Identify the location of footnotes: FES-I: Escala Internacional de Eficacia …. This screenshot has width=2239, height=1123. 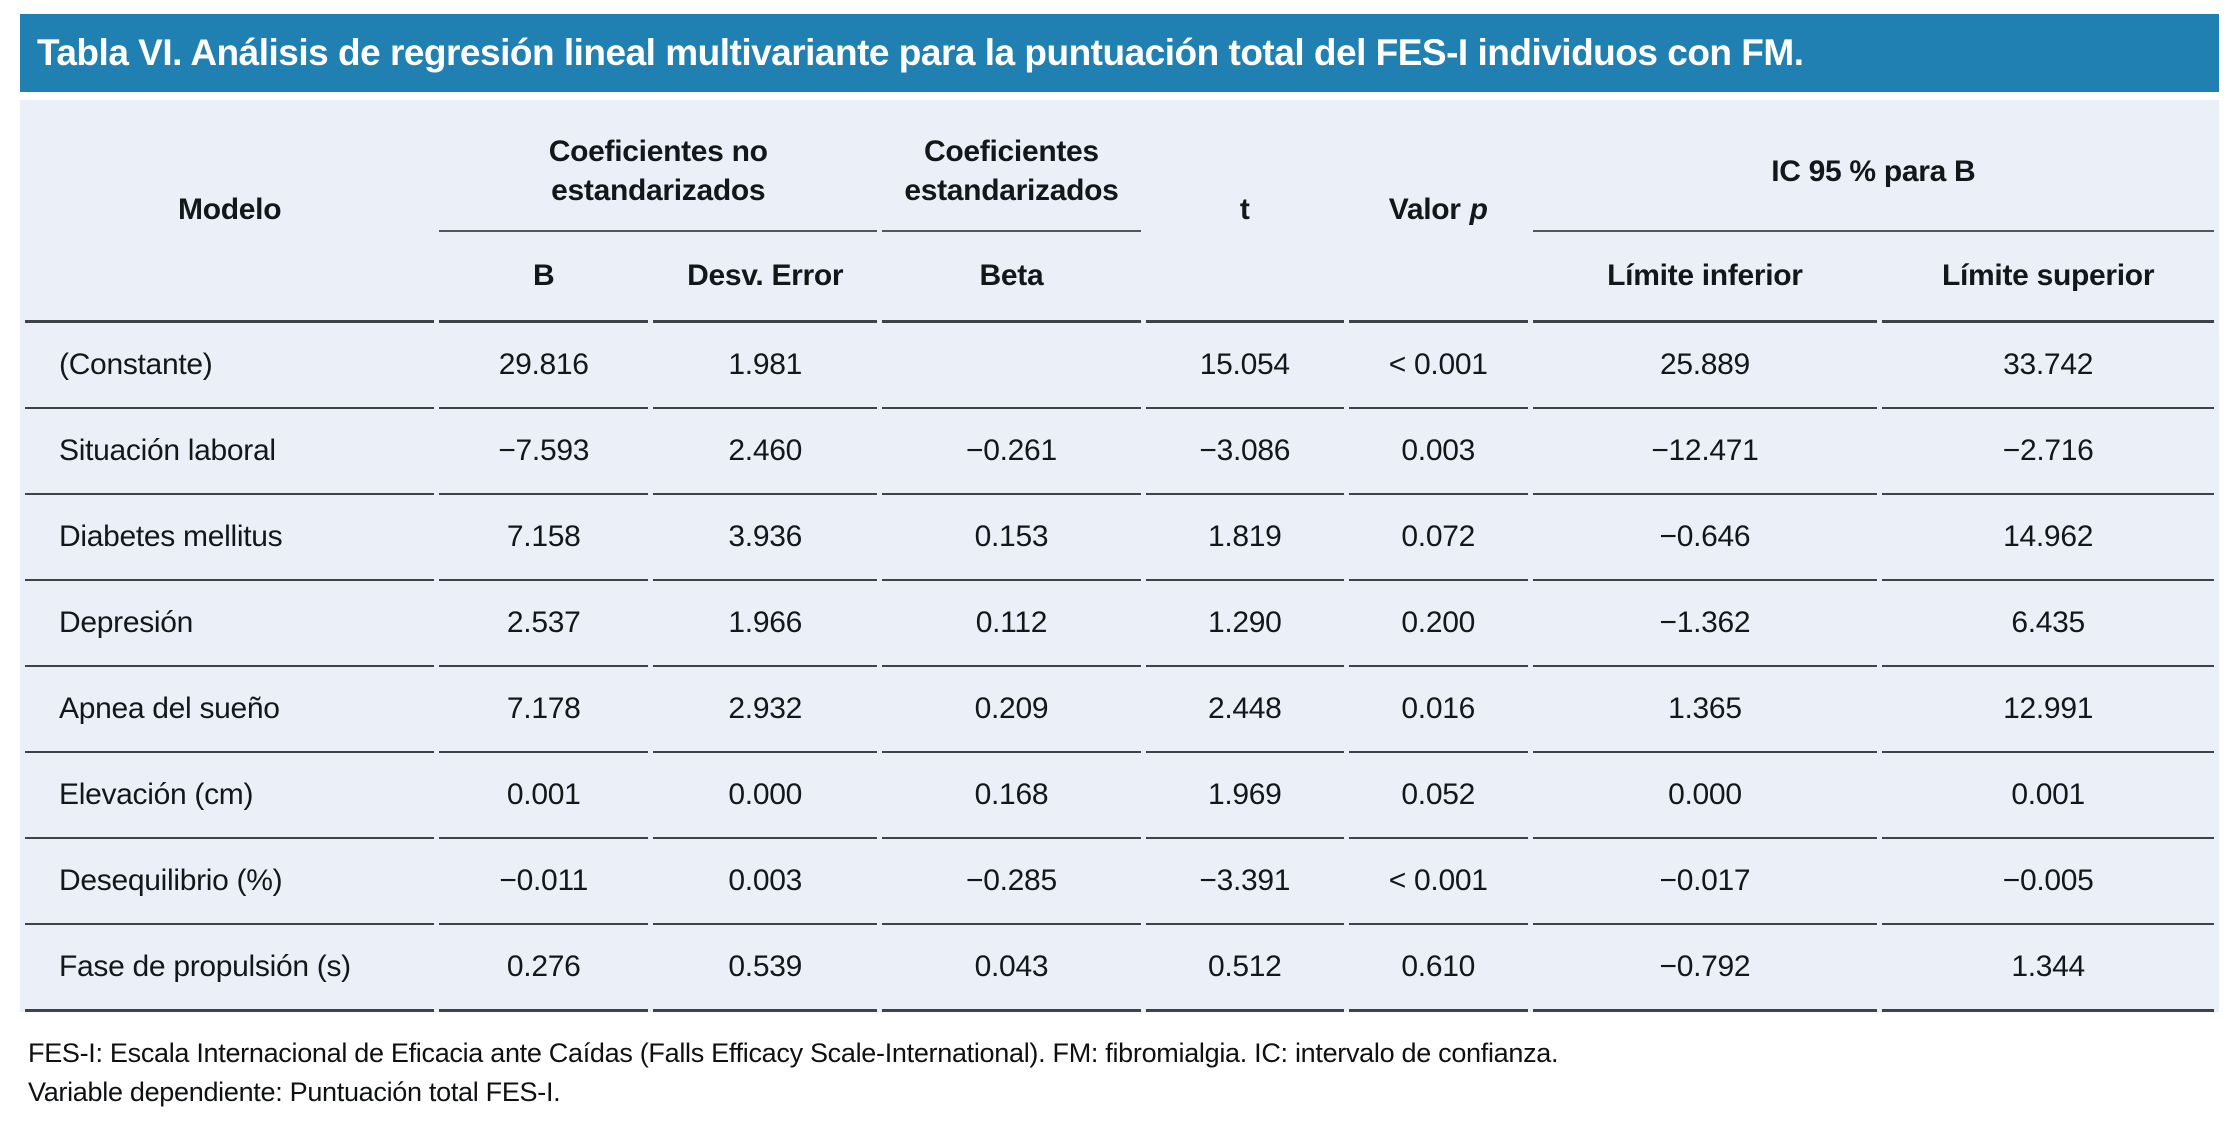
(1119, 1062).